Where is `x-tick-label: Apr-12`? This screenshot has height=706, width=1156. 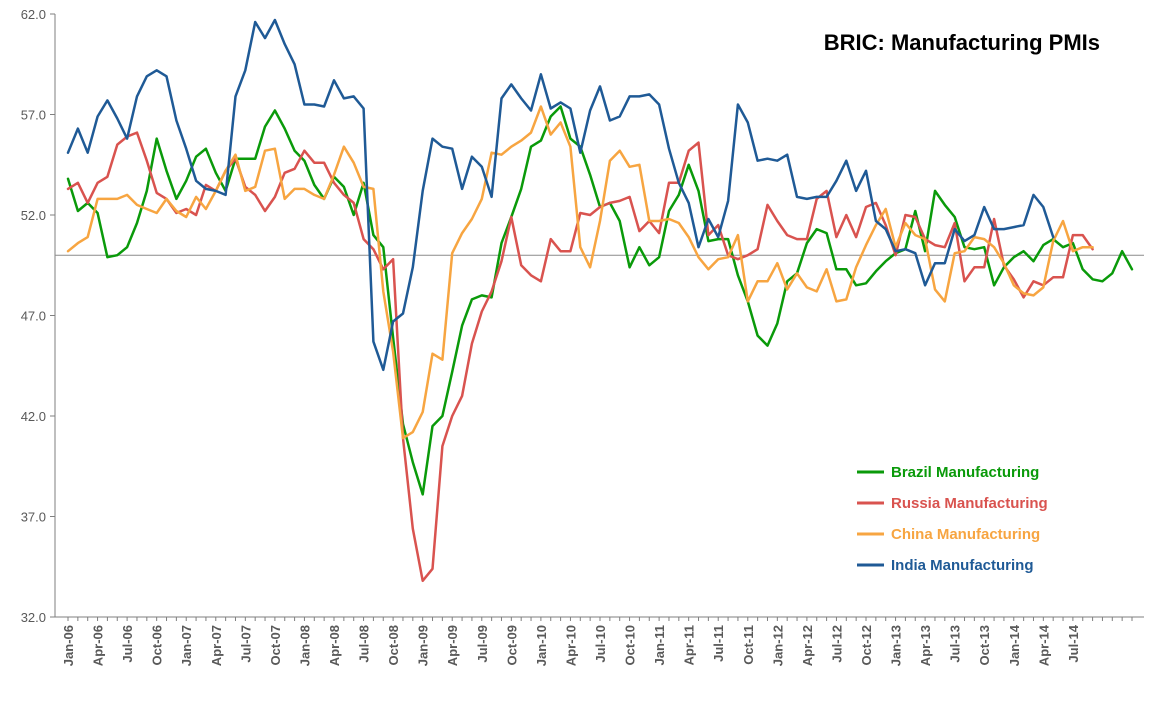 x-tick-label: Apr-12 is located at coordinates (807, 645).